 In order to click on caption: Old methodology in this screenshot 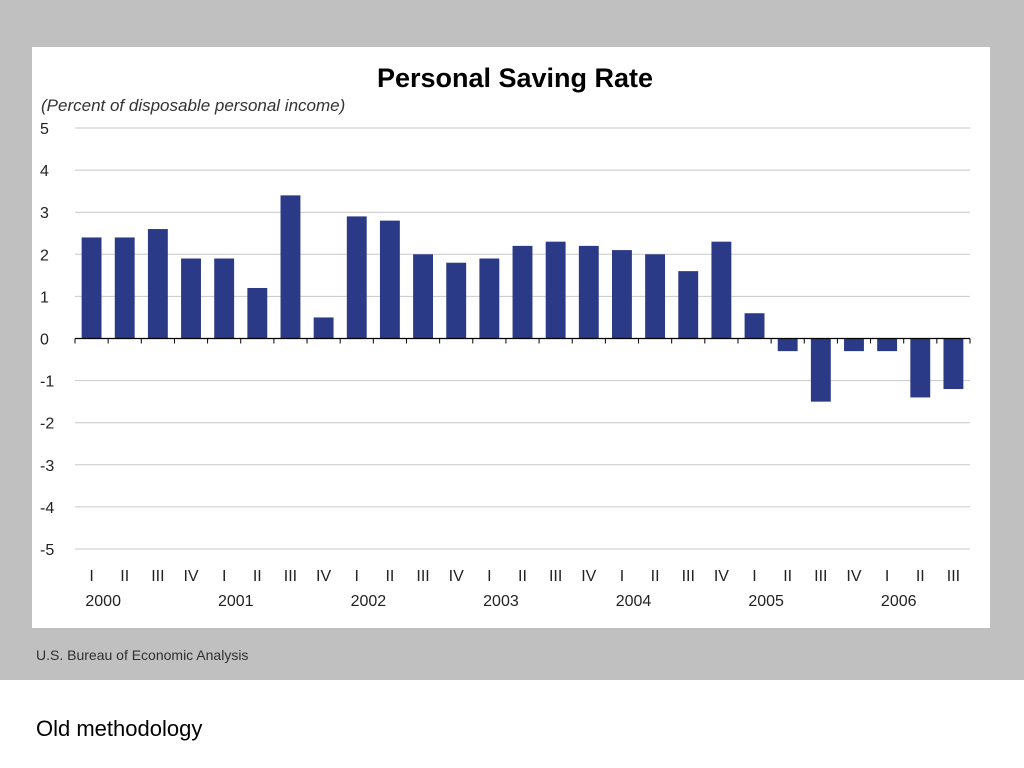, I will do `click(119, 728)`.